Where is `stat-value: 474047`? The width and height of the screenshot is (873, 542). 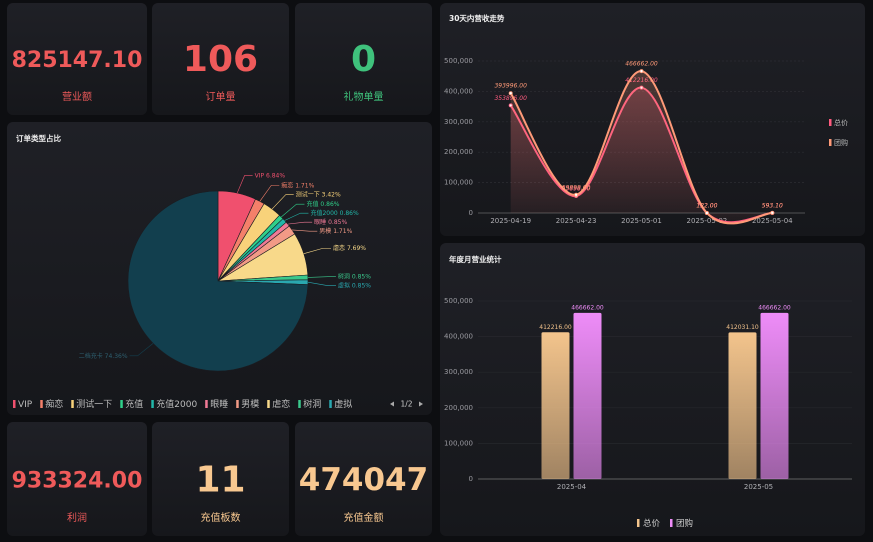 stat-value: 474047 is located at coordinates (363, 480).